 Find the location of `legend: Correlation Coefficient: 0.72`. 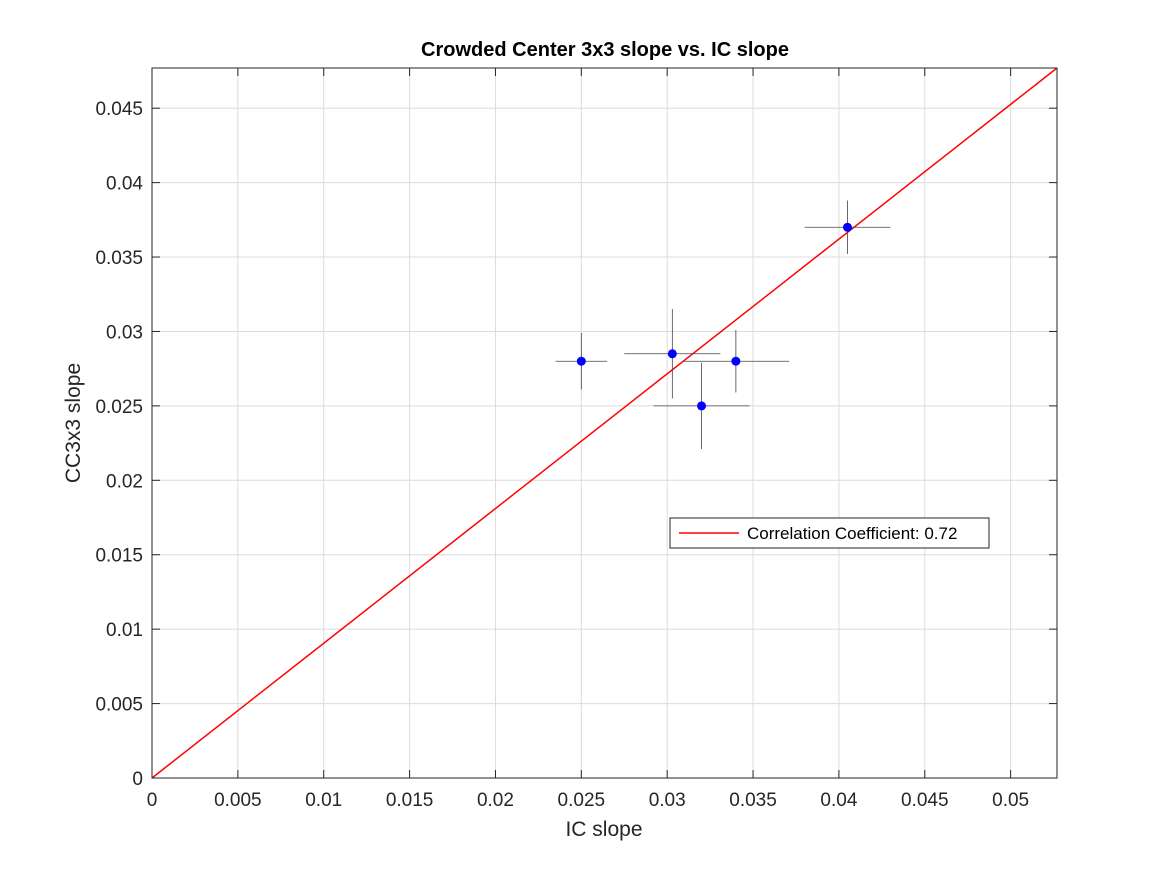

legend: Correlation Coefficient: 0.72 is located at coordinates (829, 533).